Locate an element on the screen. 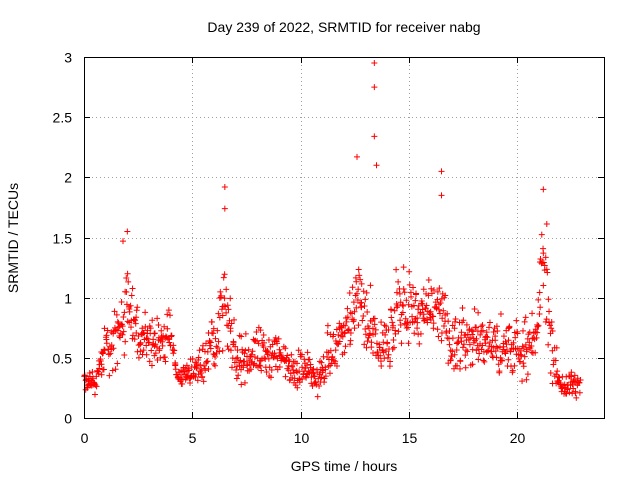 This screenshot has width=640, height=480. x-tick-label: 15 is located at coordinates (410, 438).